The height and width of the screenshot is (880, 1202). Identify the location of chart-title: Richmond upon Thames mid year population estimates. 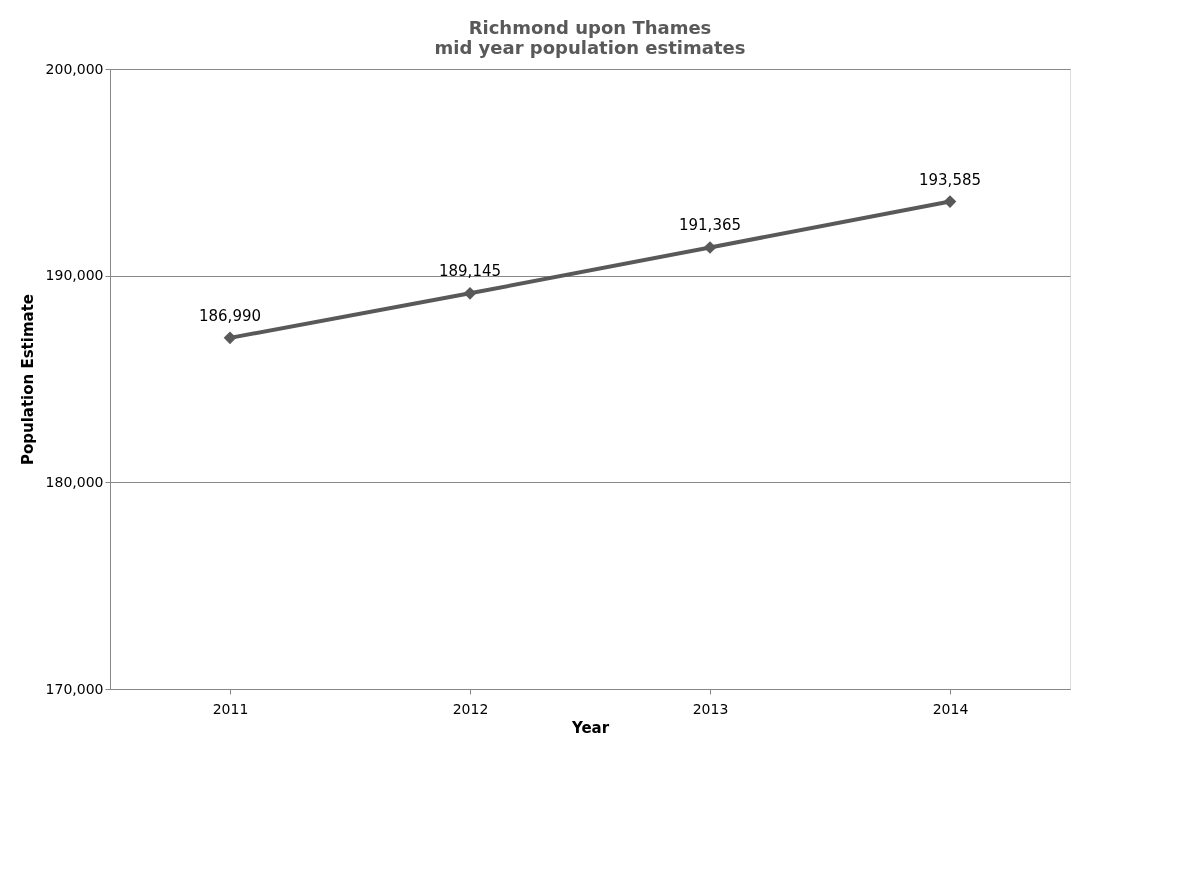
(590, 37).